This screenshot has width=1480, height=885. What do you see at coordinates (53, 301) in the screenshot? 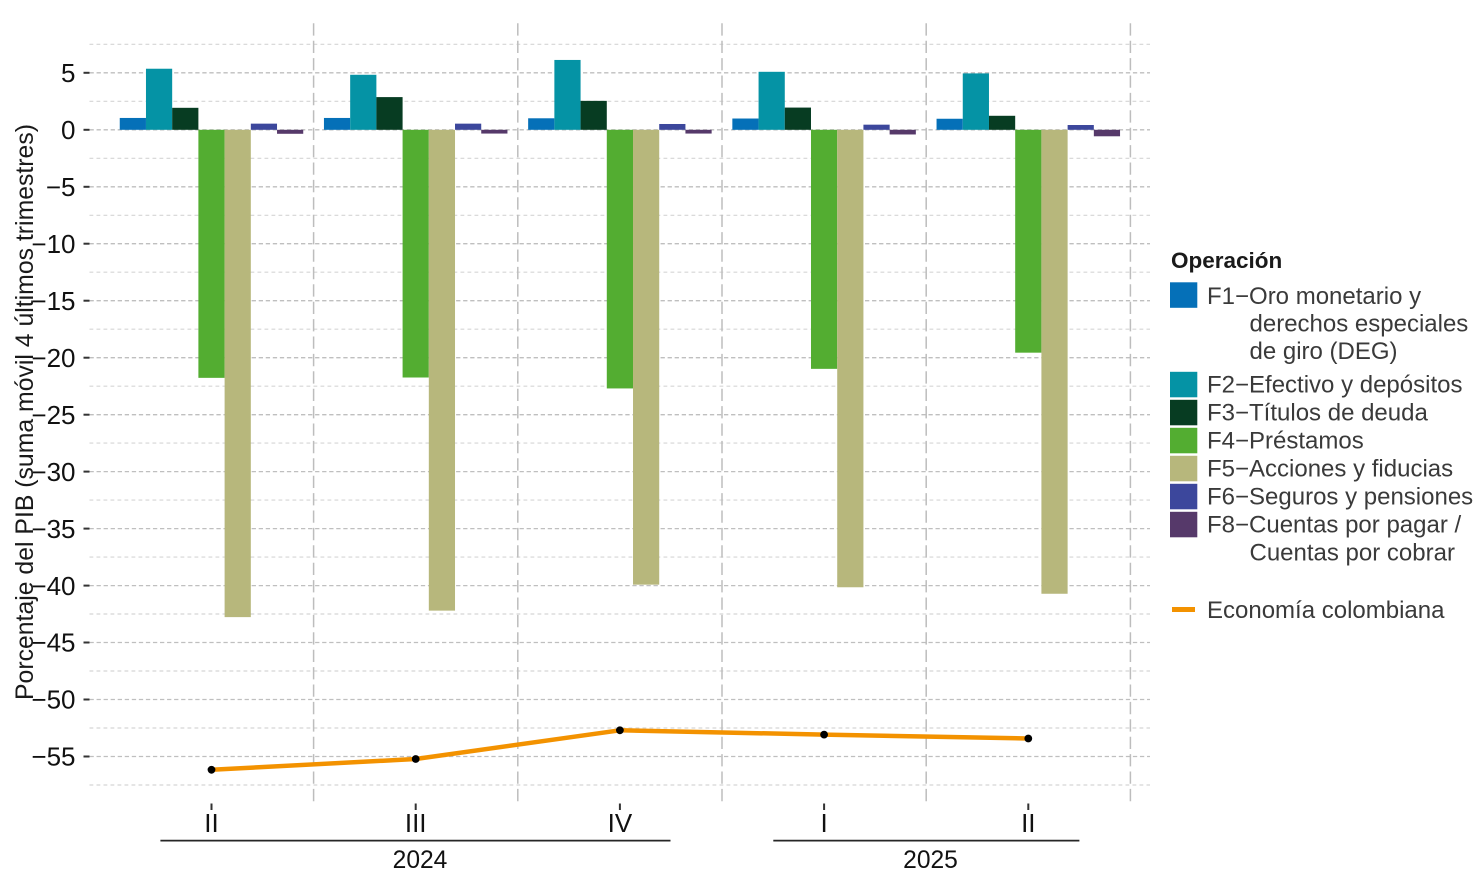
I see `svg-text: −15` at bounding box center [53, 301].